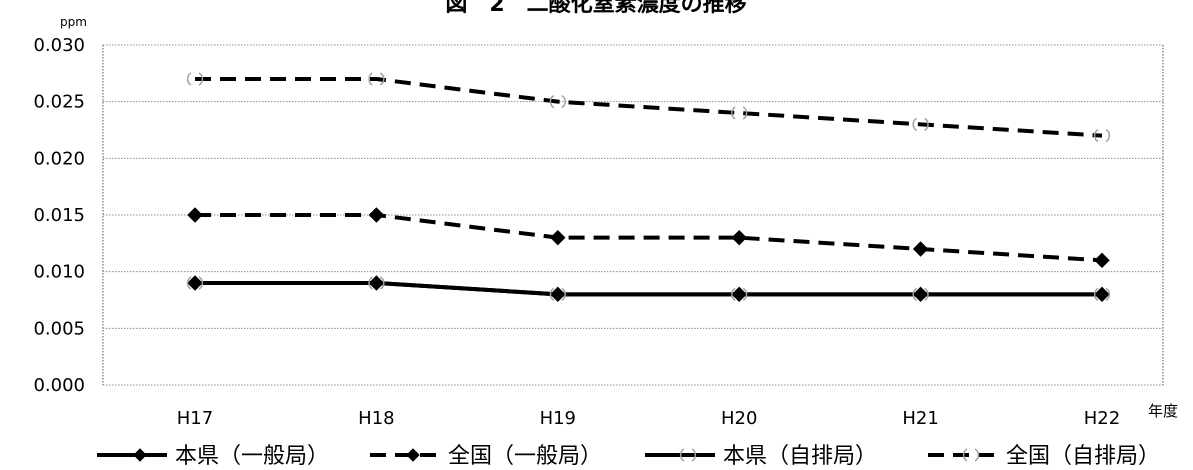 This screenshot has height=470, width=1193. What do you see at coordinates (252, 456) in the screenshot?
I see `legend-label-0: 本県（一般局）` at bounding box center [252, 456].